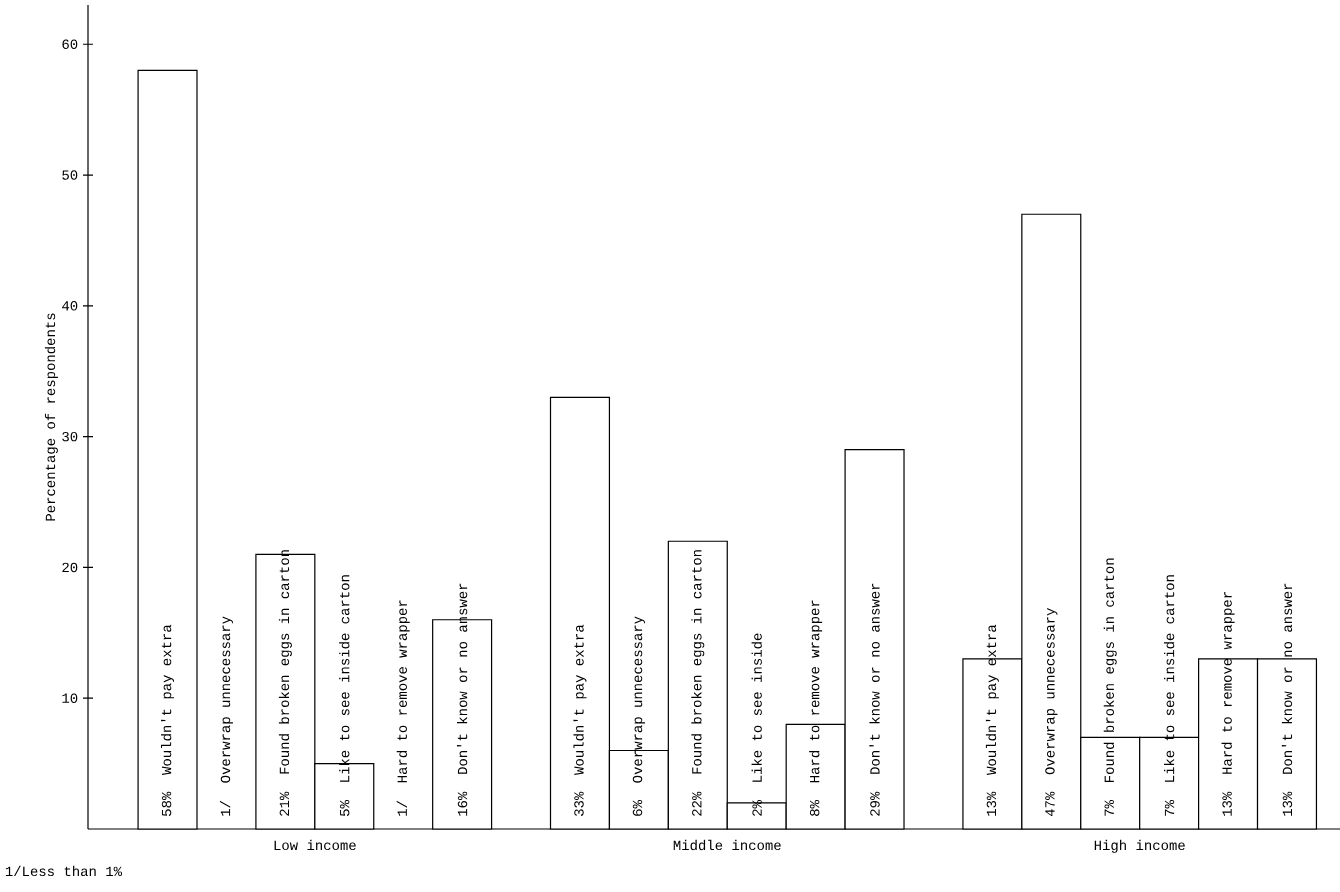 The image size is (1340, 892). What do you see at coordinates (70, 436) in the screenshot?
I see `y-tick-label: 30` at bounding box center [70, 436].